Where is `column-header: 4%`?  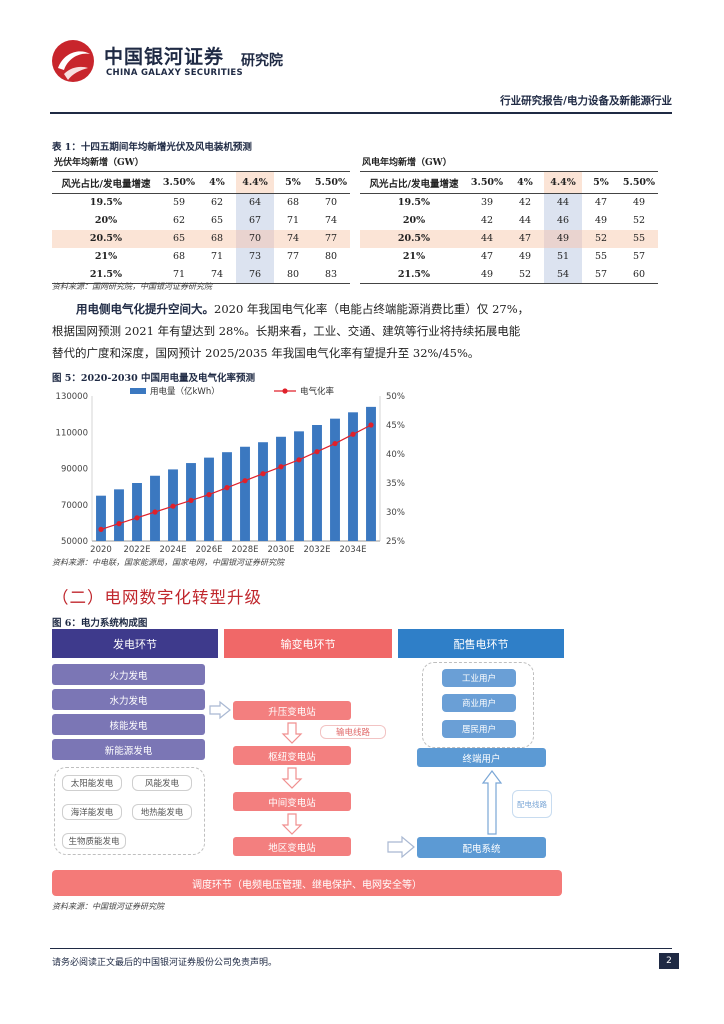 column-header: 4% is located at coordinates (217, 182).